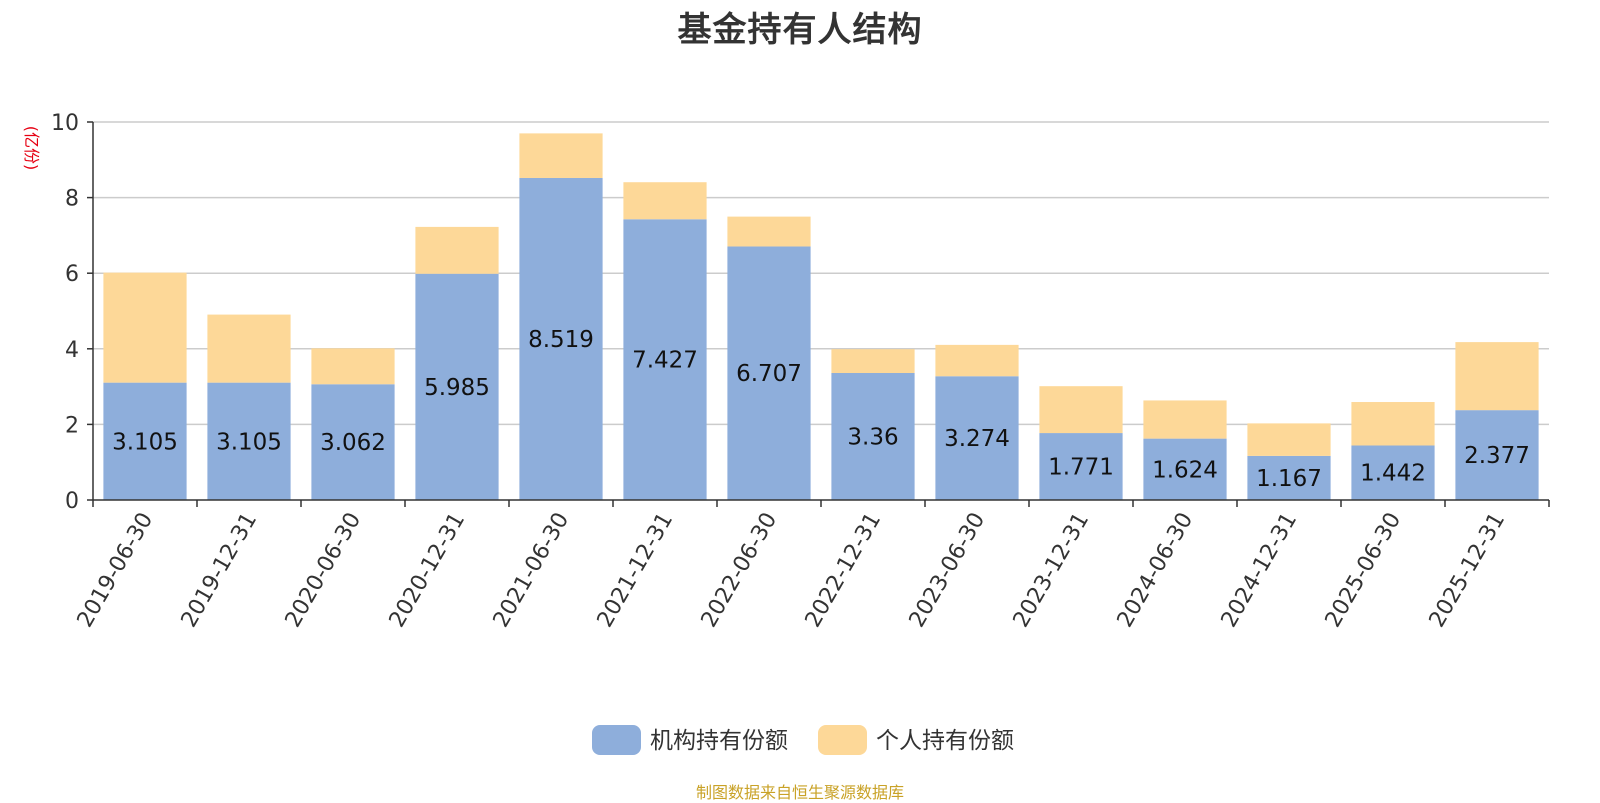 Image resolution: width=1600 pixels, height=803 pixels. I want to click on data-label-institutional: 8.519, so click(561, 340).